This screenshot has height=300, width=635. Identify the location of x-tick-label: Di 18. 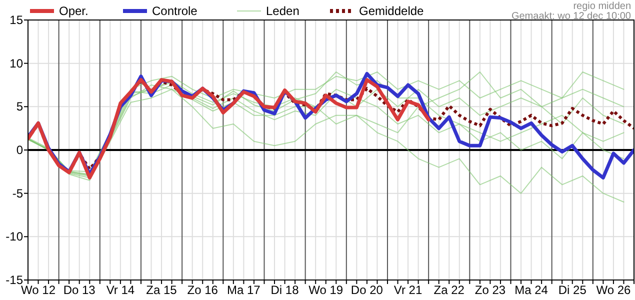
(285, 290).